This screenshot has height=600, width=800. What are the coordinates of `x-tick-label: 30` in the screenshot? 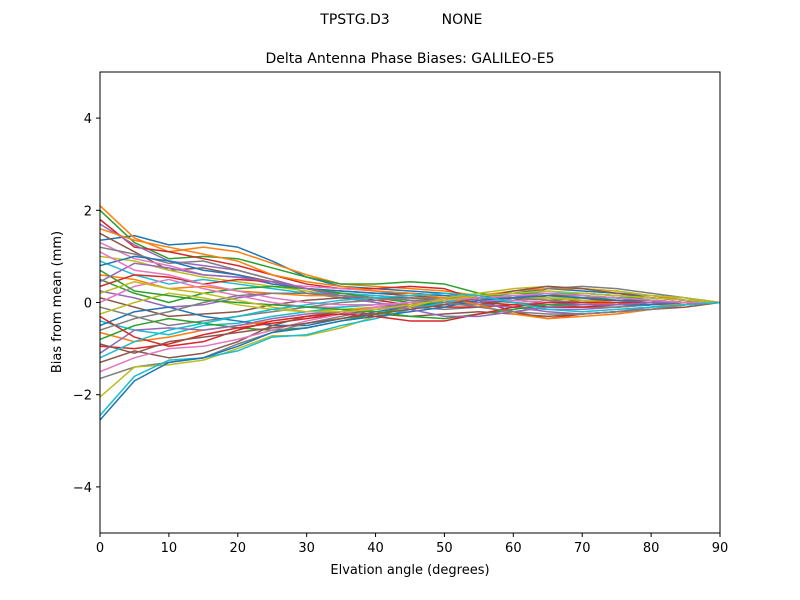 It's located at (306, 548).